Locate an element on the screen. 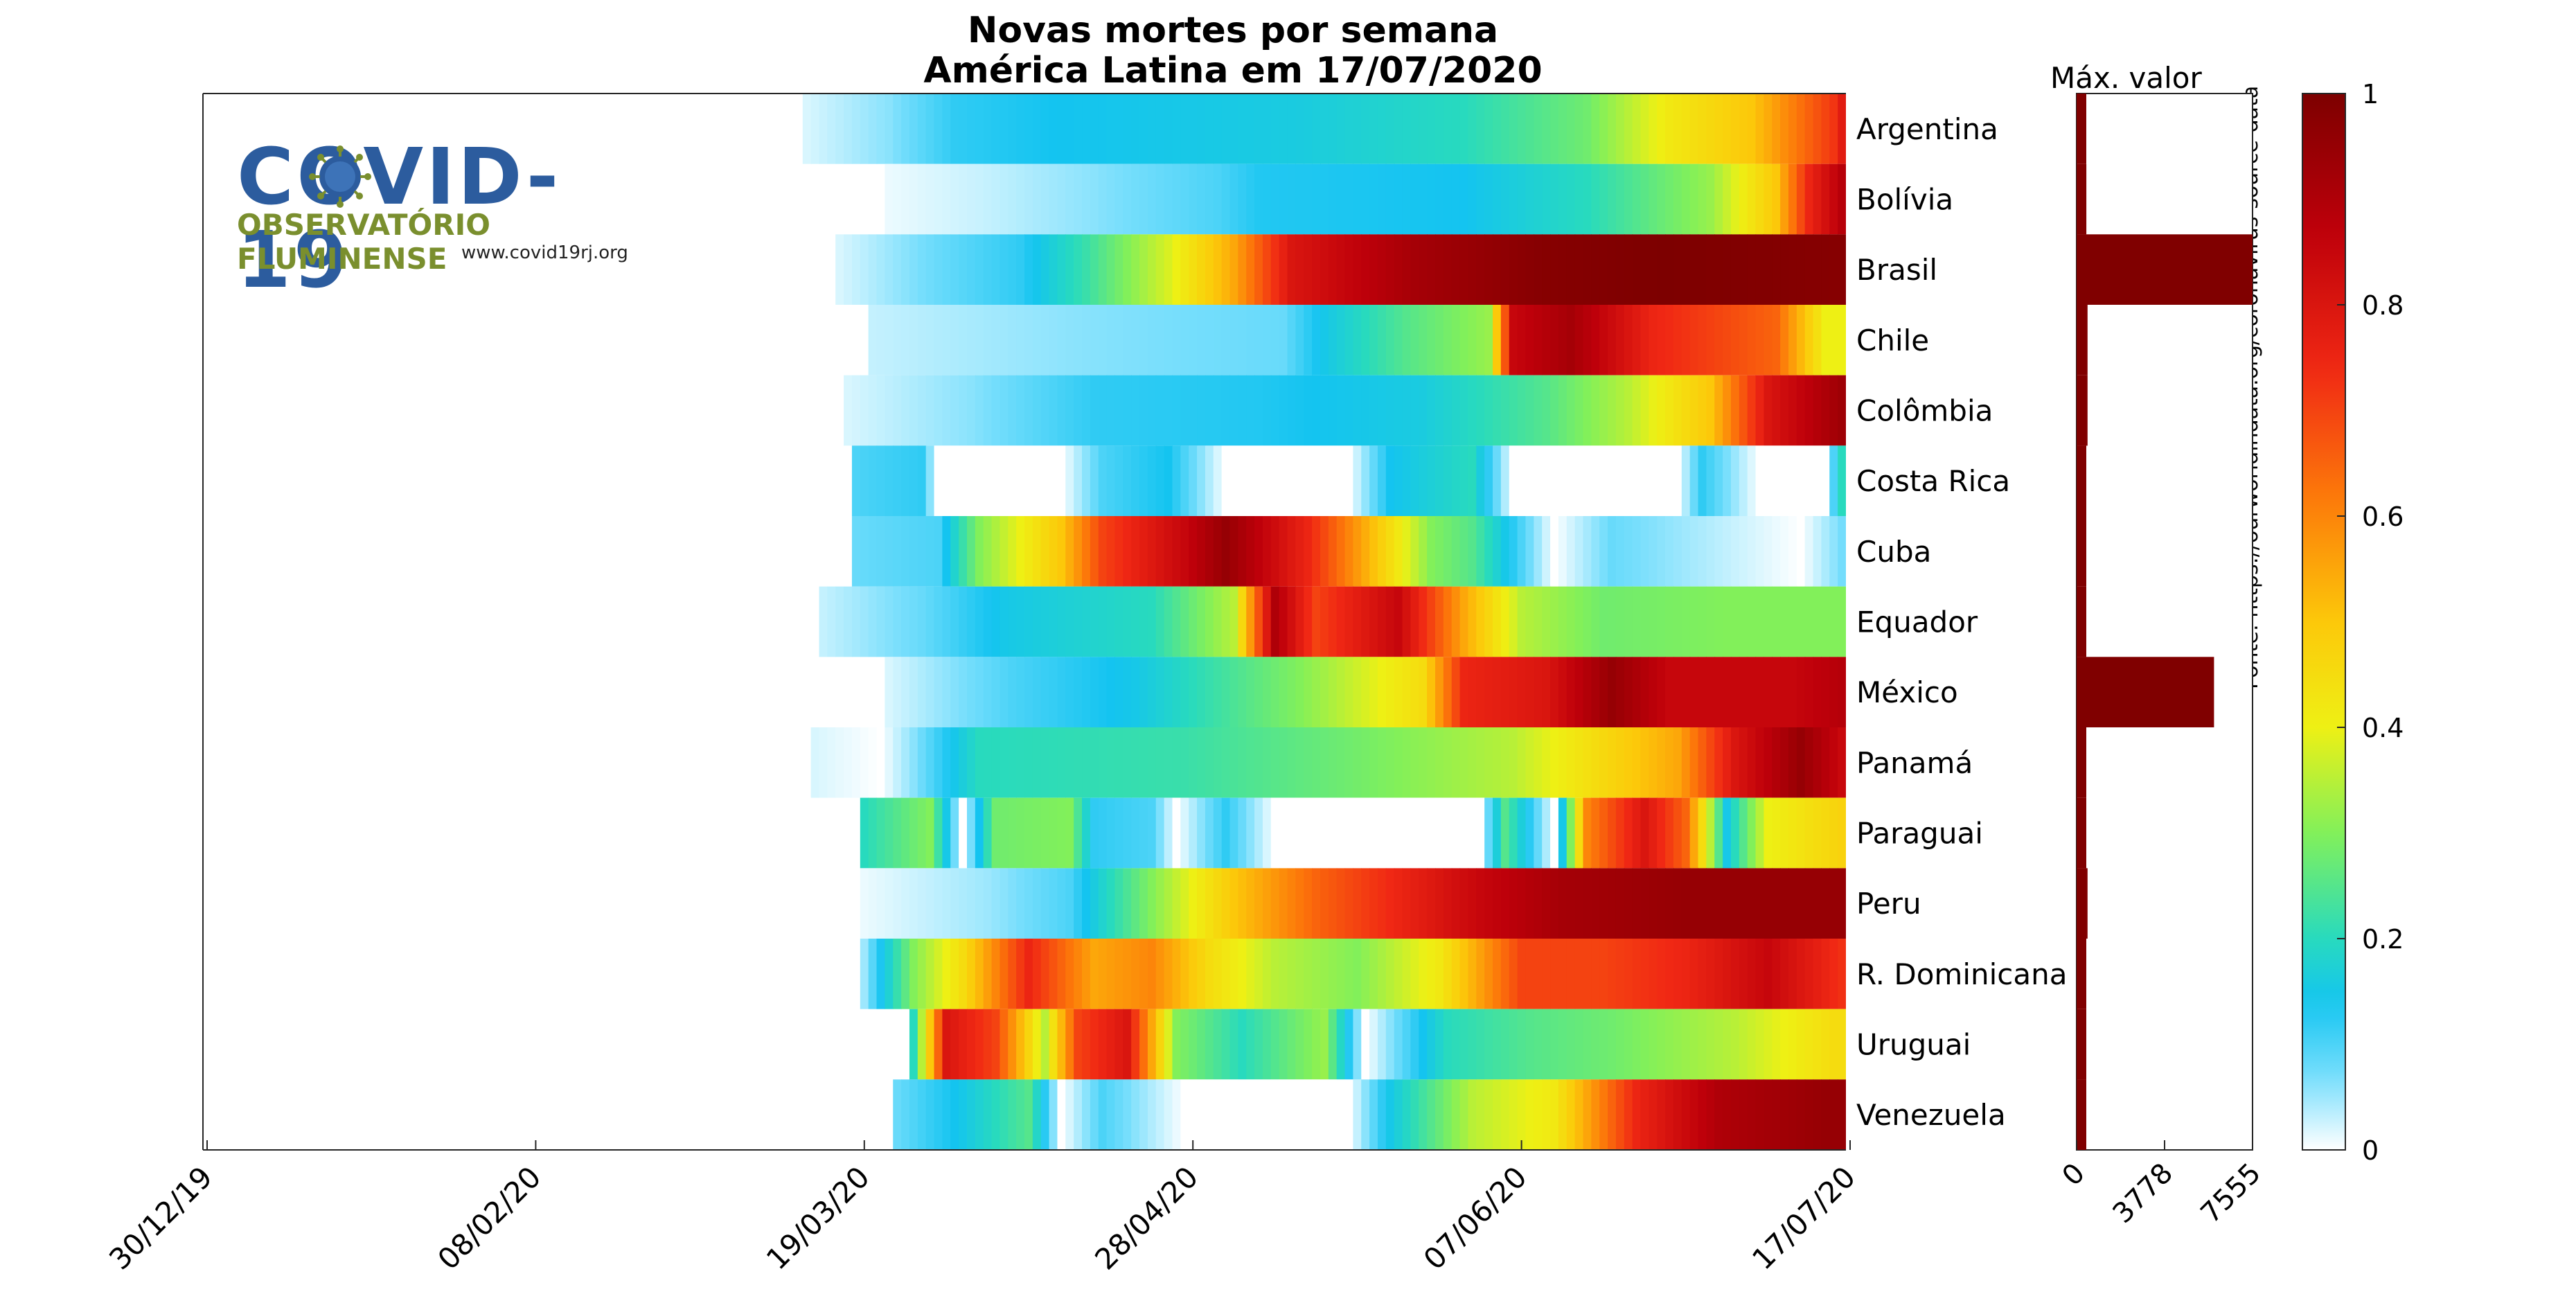 The width and height of the screenshot is (2576, 1312). country-label: Panamá is located at coordinates (1914, 763).